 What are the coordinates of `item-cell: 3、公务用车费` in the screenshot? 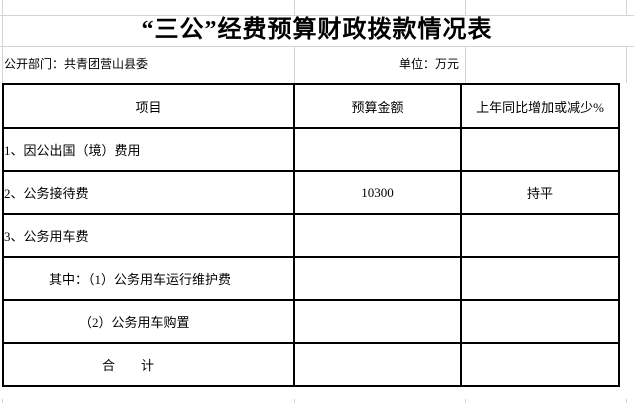 It's located at (148, 235).